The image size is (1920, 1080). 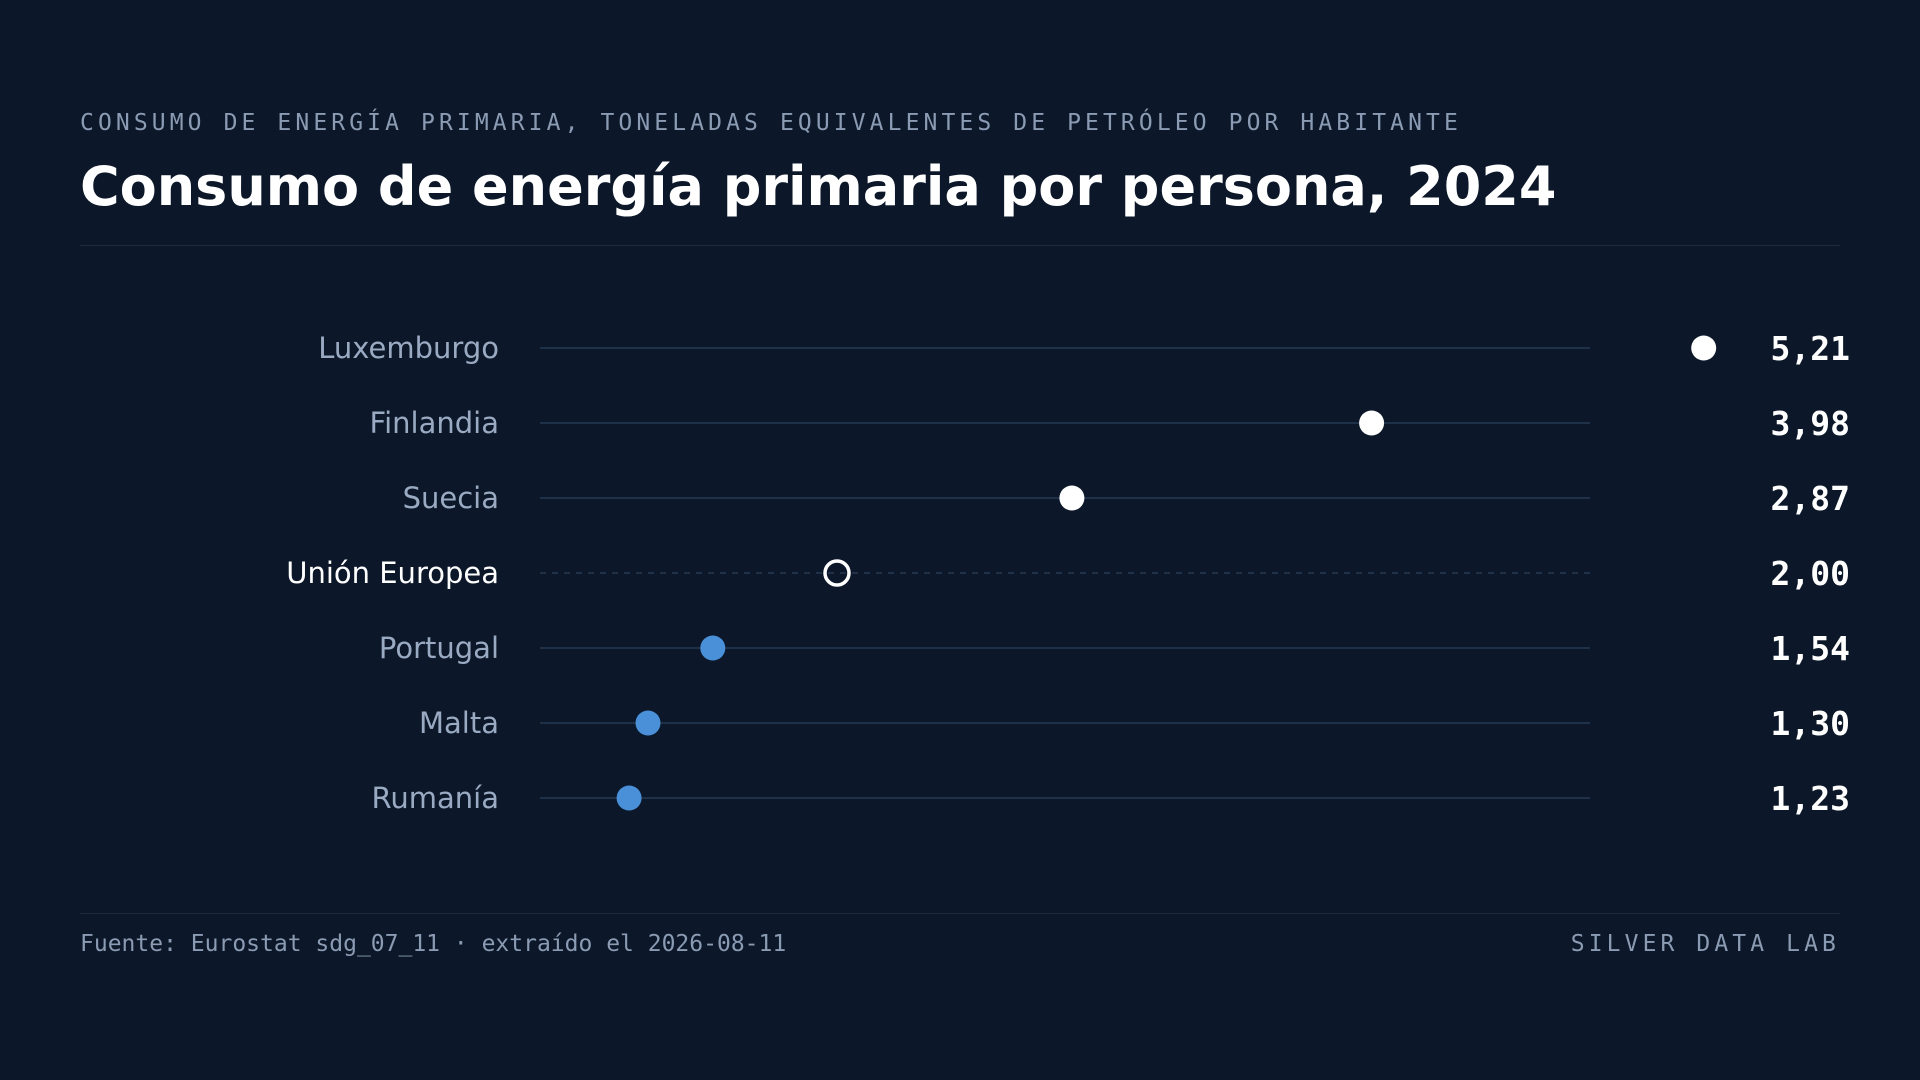 What do you see at coordinates (837, 573) in the screenshot?
I see `reference-dot` at bounding box center [837, 573].